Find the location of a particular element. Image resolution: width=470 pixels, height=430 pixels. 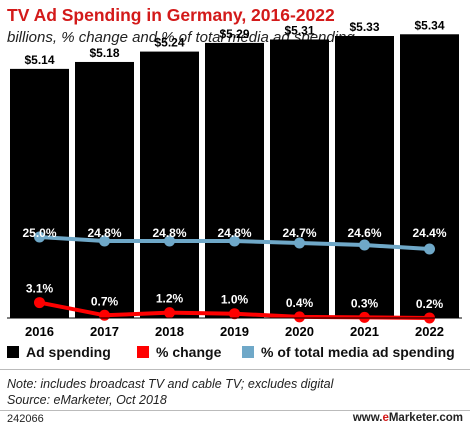

data-label-ad-spending: $5.34 is located at coordinates (429, 25).